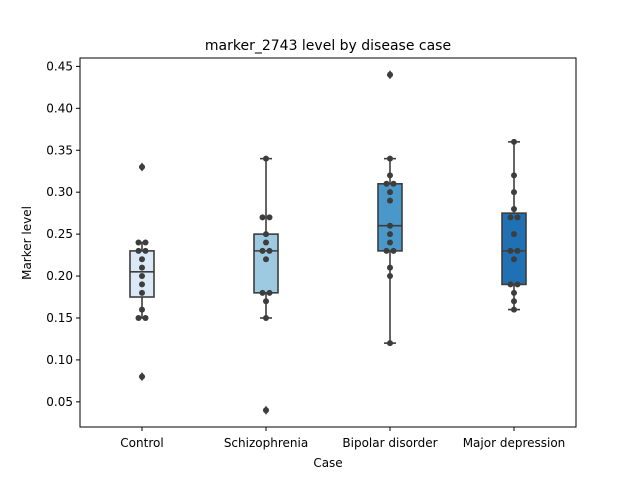 Image resolution: width=640 pixels, height=480 pixels. What do you see at coordinates (59, 66) in the screenshot?
I see `y-tick-label-8: 0.45` at bounding box center [59, 66].